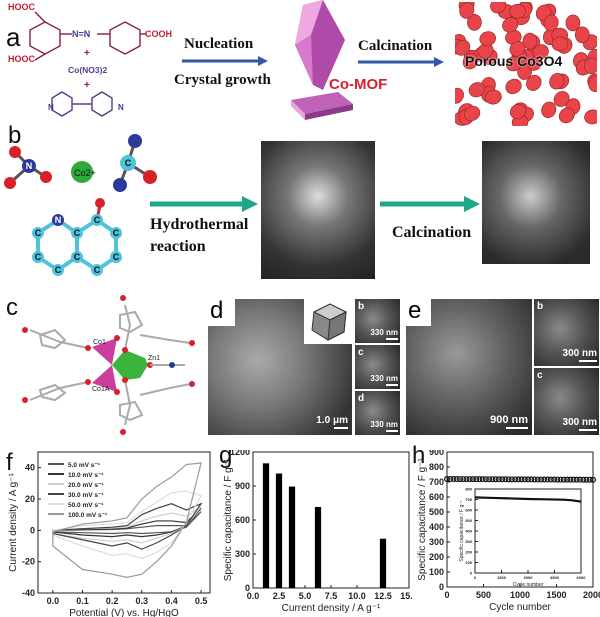  I want to click on panel-label-b: b, so click(15, 135).